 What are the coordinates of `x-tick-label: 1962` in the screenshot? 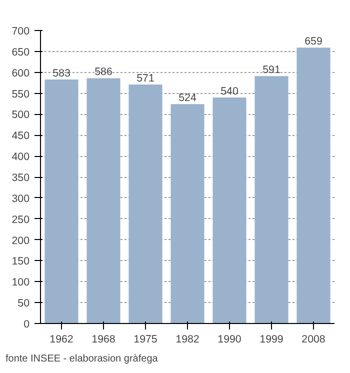 It's located at (62, 340).